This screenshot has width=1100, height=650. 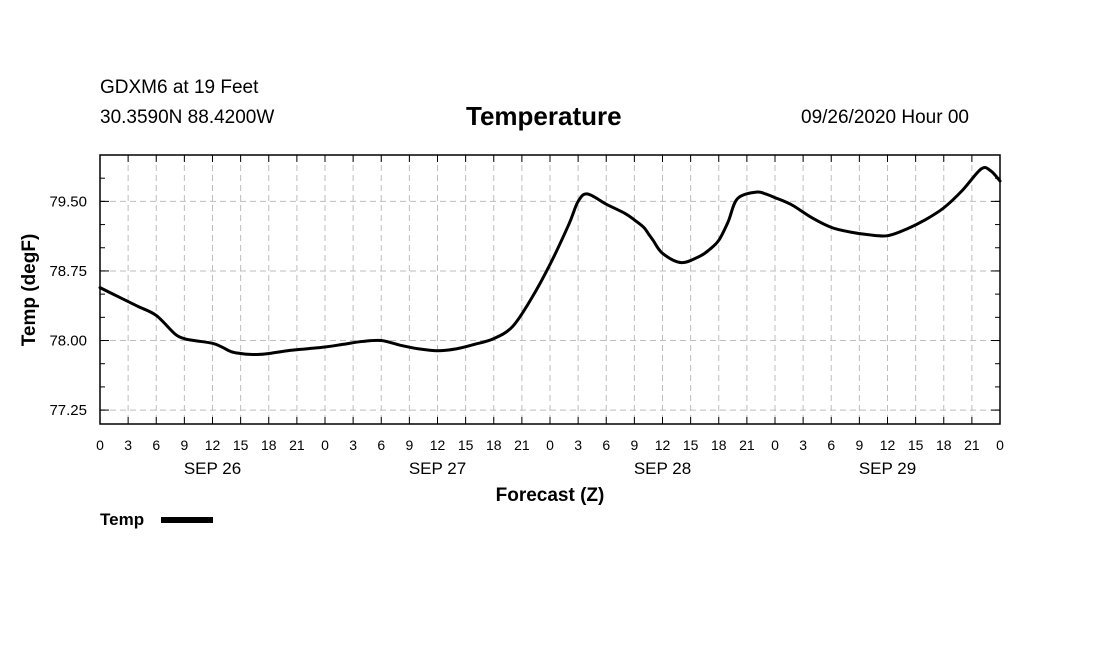 What do you see at coordinates (68, 341) in the screenshot?
I see `y-tick-label: 78.00` at bounding box center [68, 341].